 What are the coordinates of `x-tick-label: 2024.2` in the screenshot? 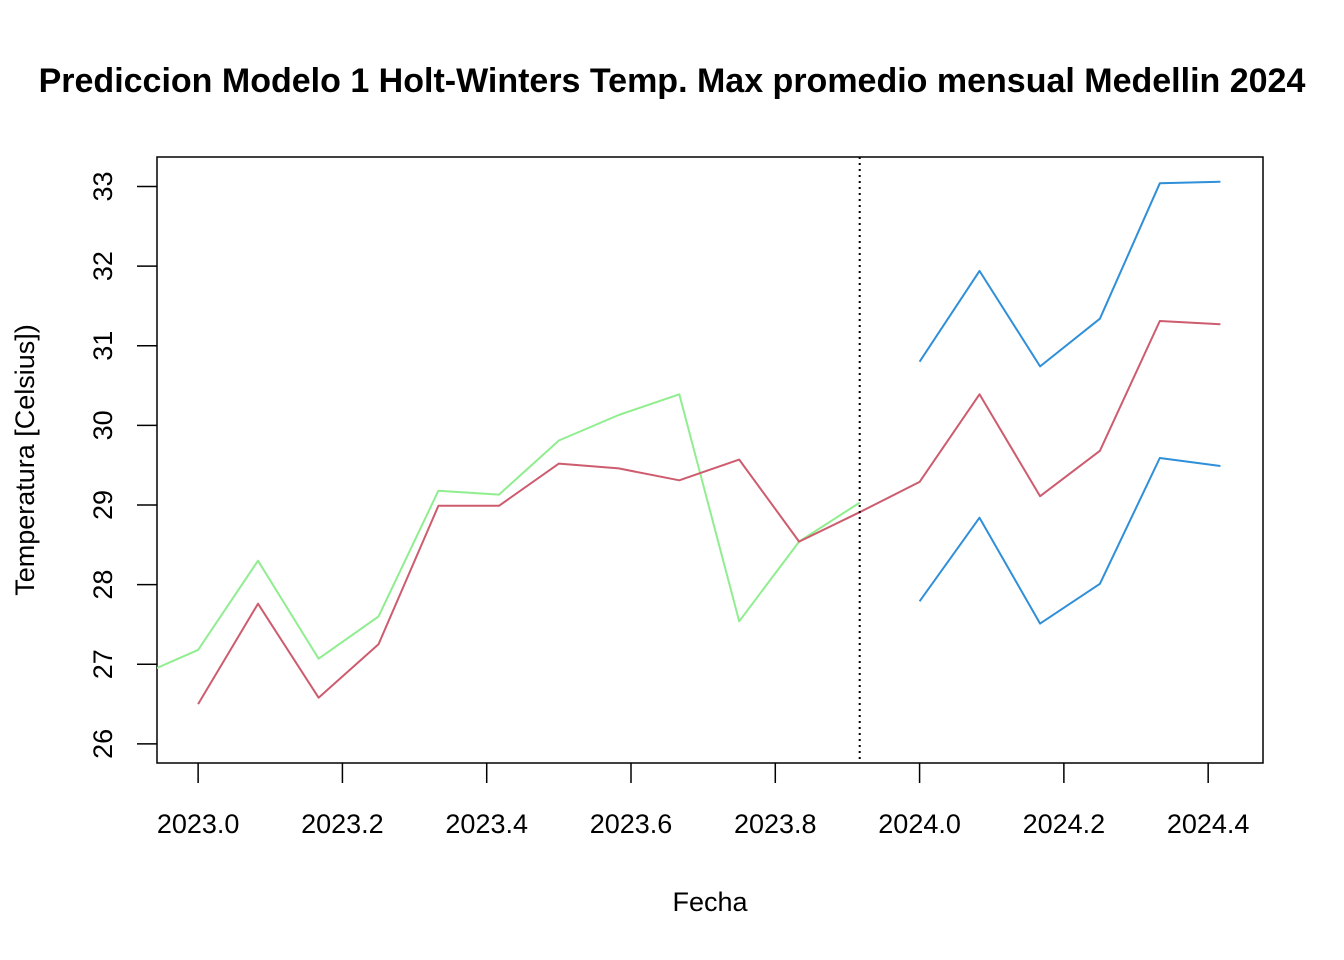 It's located at (1064, 824).